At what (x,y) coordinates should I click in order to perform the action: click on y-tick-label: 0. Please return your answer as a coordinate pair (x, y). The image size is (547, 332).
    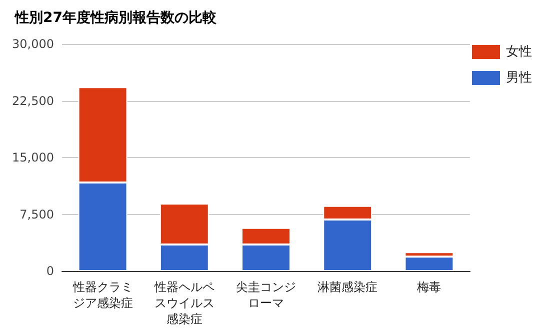
    Looking at the image, I should click on (50, 271).